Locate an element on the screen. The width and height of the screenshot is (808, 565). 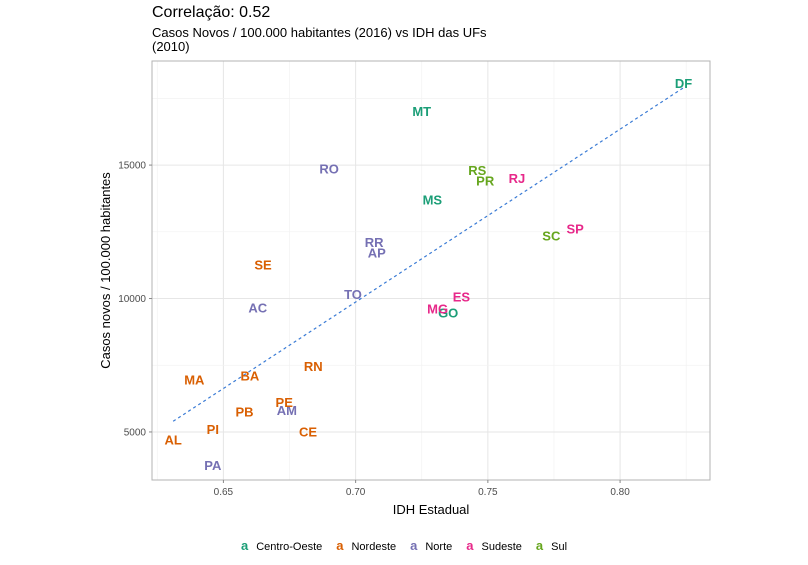
point-label-df: DF is located at coordinates (683, 83).